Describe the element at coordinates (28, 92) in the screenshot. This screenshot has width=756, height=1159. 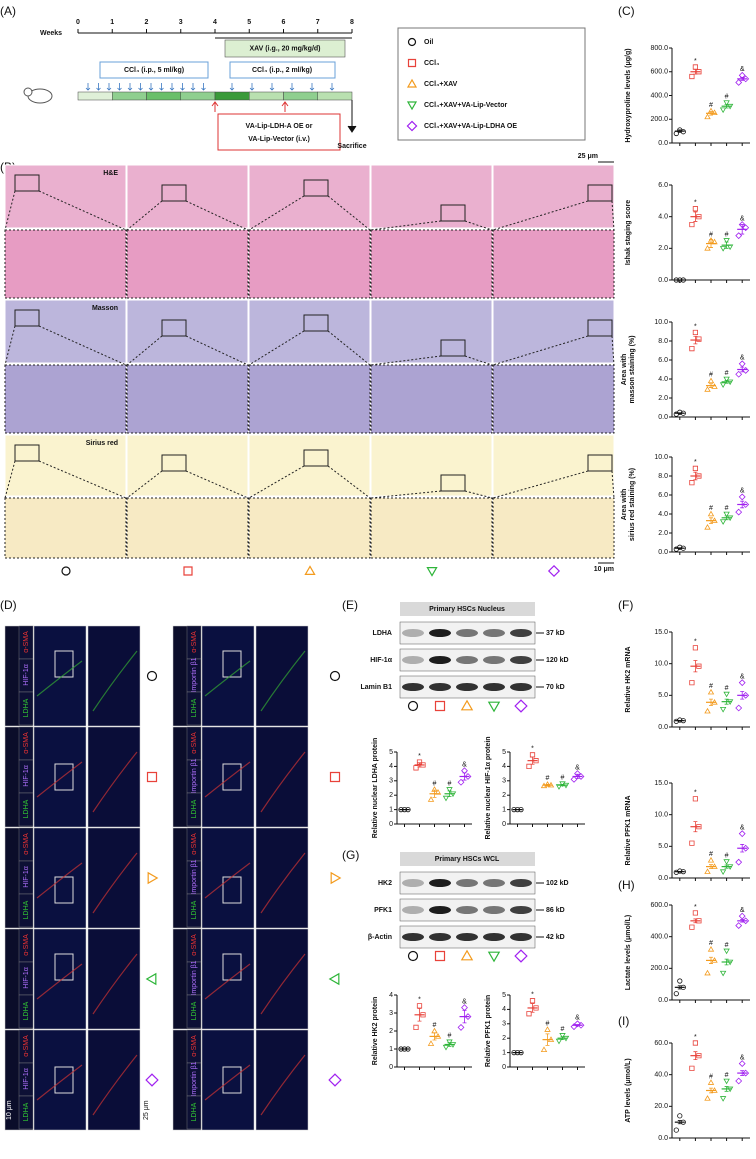
I see `mouse-icon` at that location.